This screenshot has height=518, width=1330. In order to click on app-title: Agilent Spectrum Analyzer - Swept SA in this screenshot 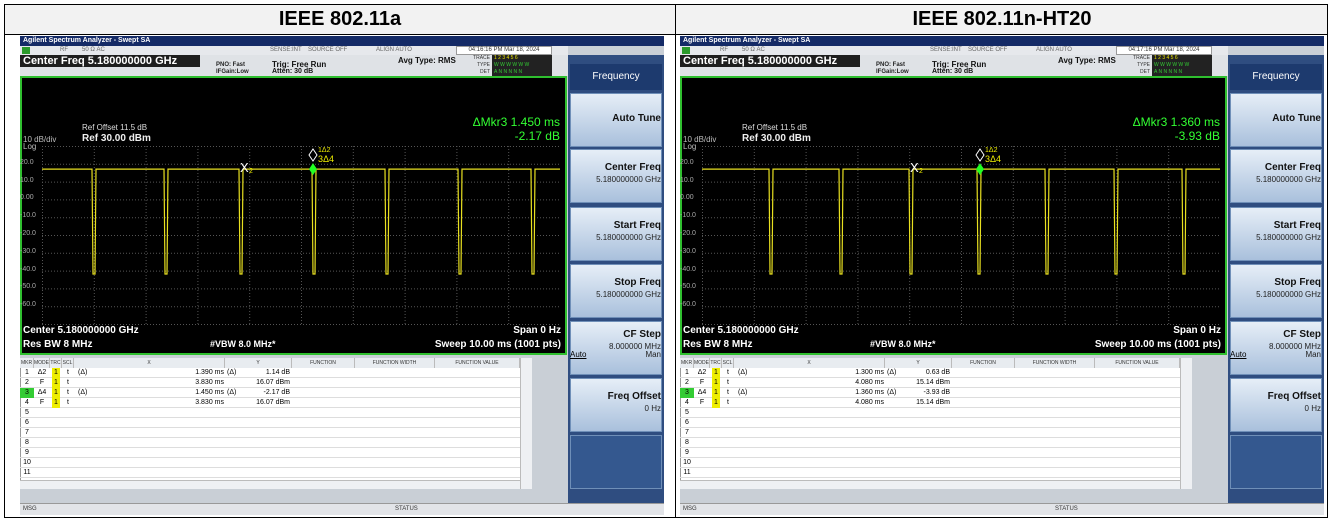, I will do `click(747, 40)`.